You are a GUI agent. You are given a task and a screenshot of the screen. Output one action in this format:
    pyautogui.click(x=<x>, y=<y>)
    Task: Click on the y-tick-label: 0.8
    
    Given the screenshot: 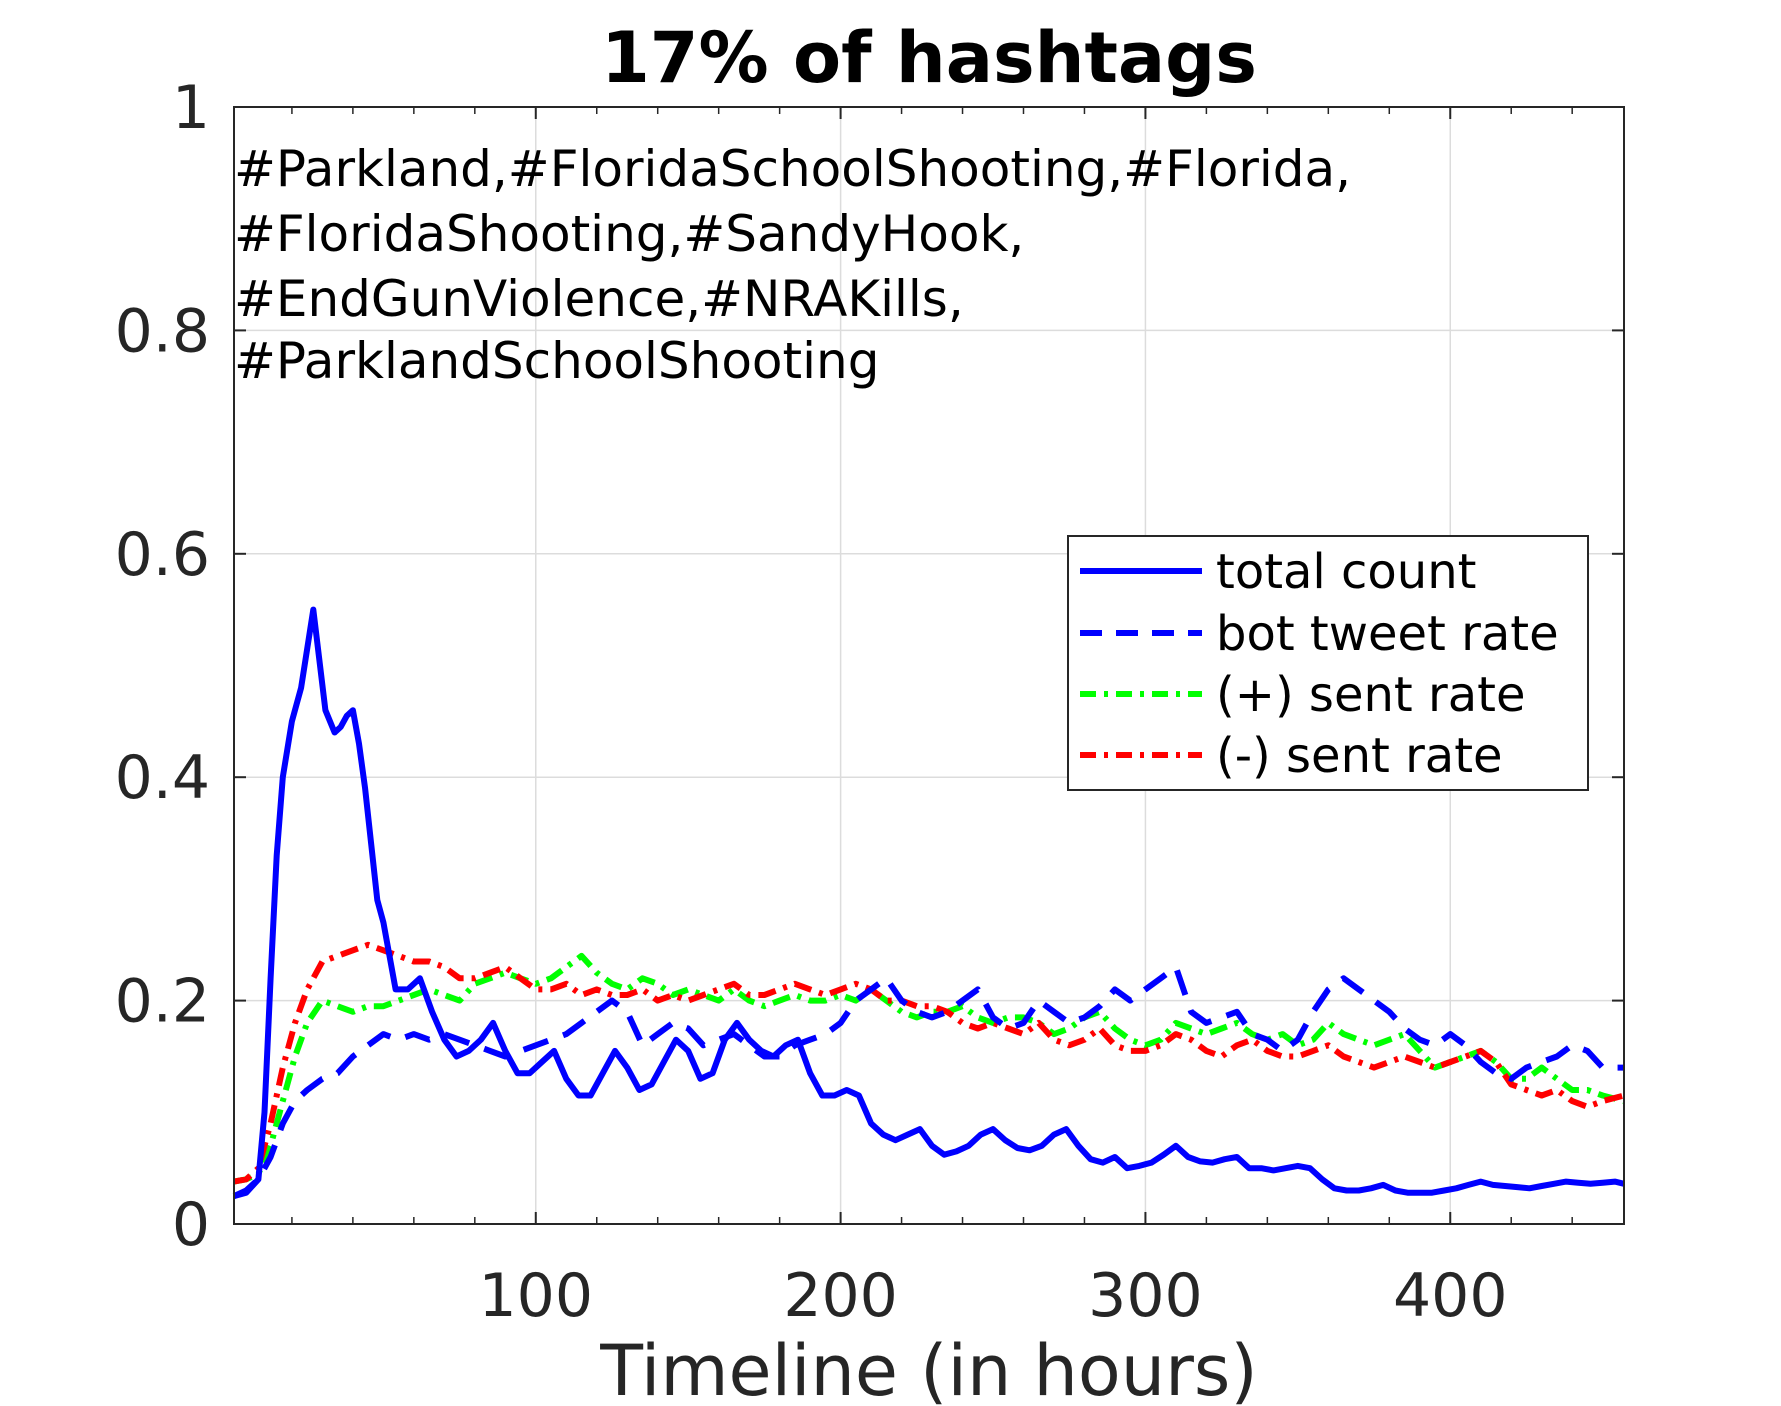 What is the action you would take?
    pyautogui.click(x=162, y=331)
    